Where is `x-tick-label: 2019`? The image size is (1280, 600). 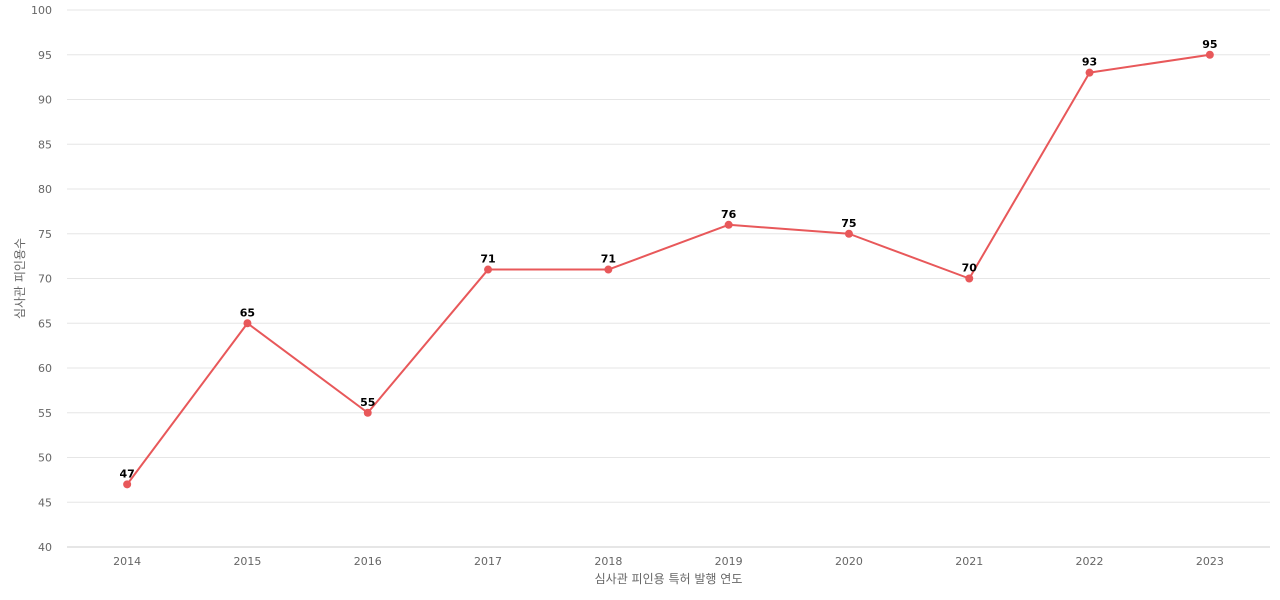
x-tick-label: 2019 is located at coordinates (729, 561).